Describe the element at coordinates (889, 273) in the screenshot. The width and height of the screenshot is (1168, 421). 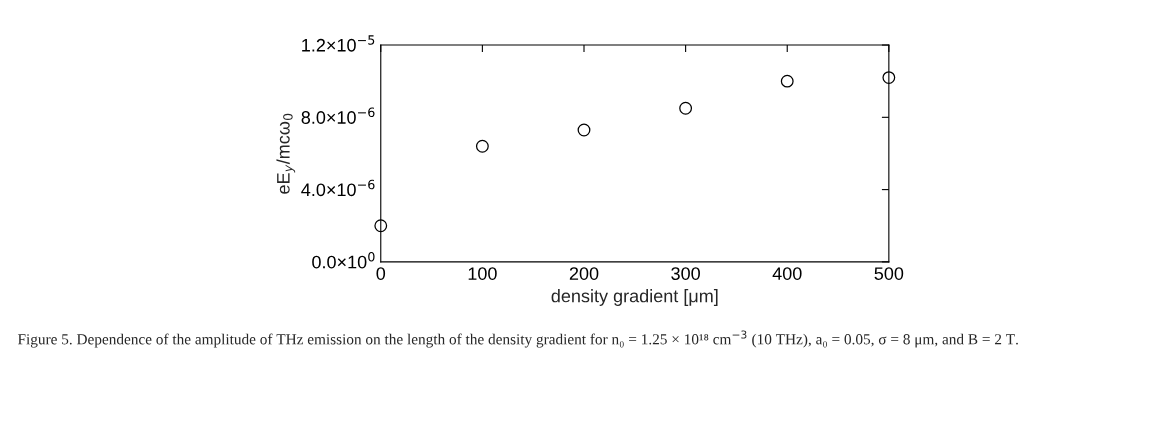
I see `x-tick-label: 500` at that location.